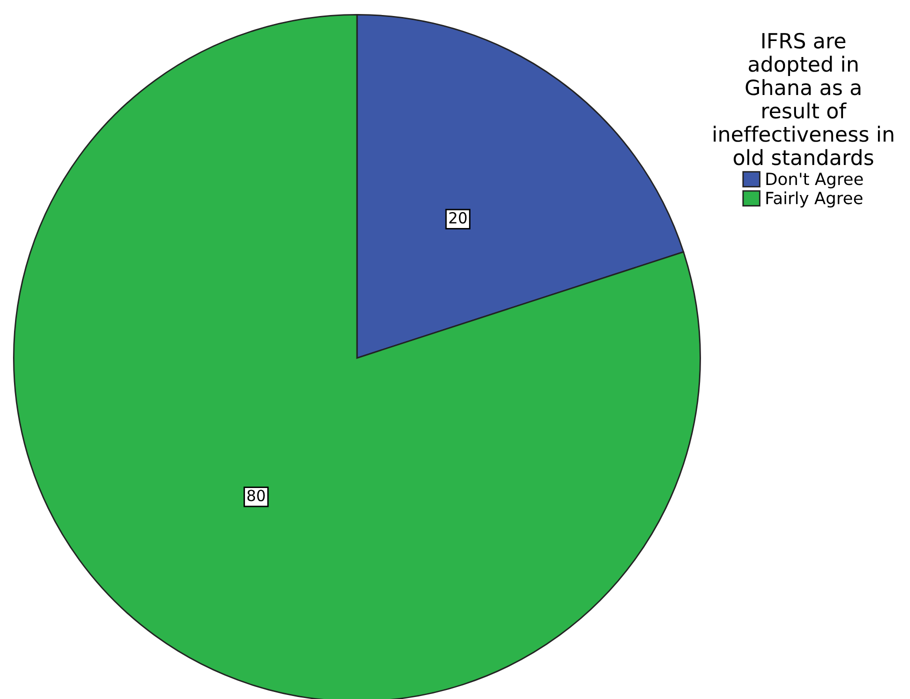 This screenshot has height=699, width=910. I want to click on data-label: 80, so click(256, 496).